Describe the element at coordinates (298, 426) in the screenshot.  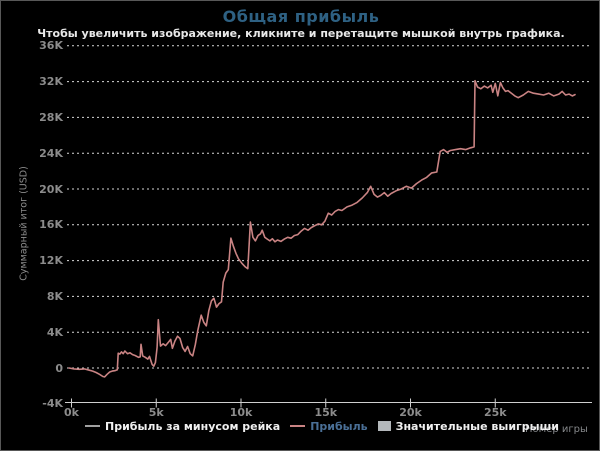
I see `profit-line-swatch` at that location.